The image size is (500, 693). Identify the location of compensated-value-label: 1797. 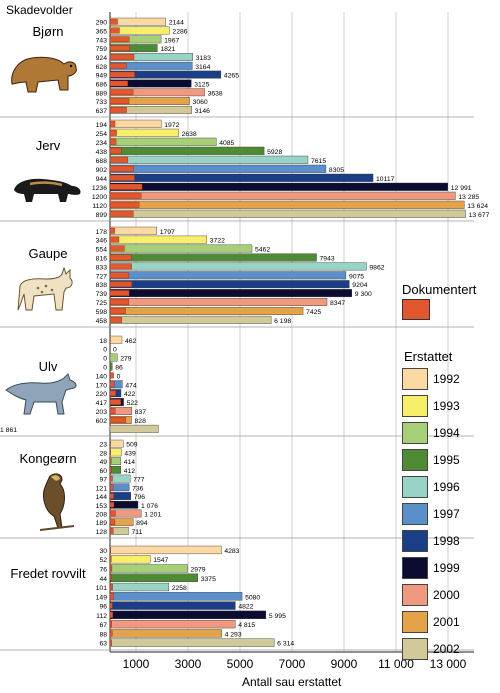
(167, 232).